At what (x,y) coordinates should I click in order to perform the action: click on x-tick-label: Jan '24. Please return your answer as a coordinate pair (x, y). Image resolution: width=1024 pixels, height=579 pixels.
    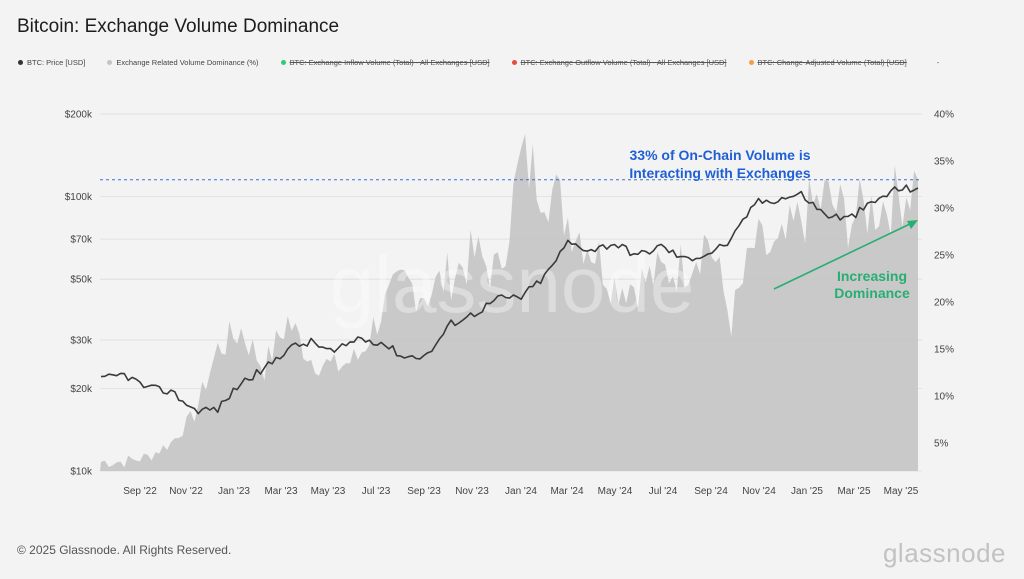
    Looking at the image, I should click on (521, 491).